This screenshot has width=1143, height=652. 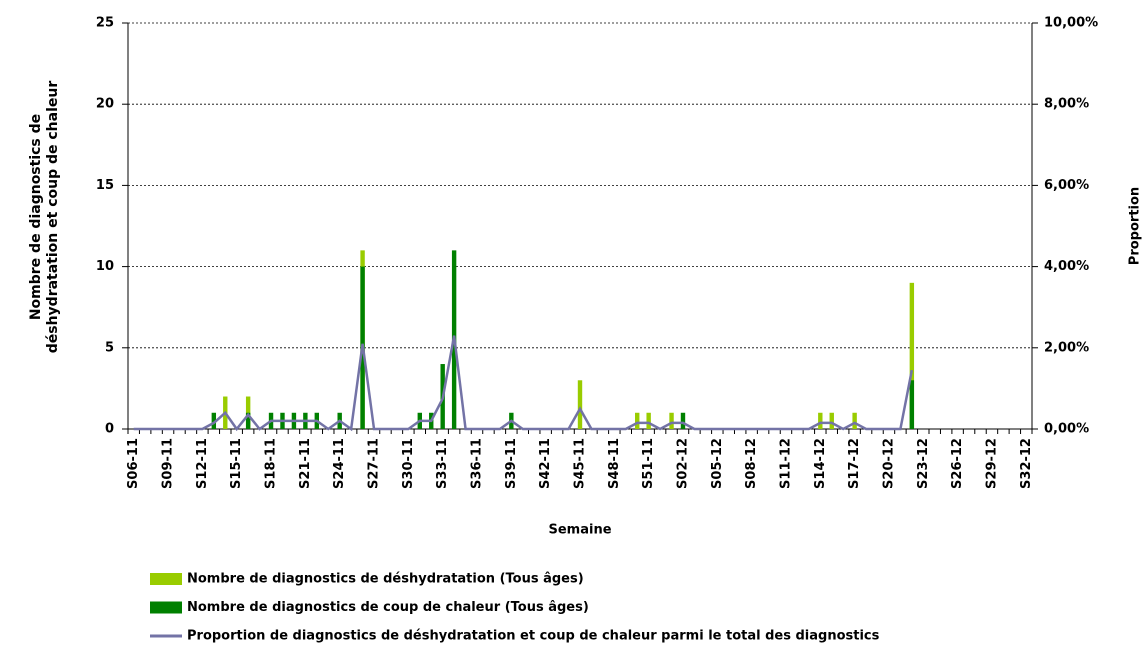 What do you see at coordinates (408, 463) in the screenshot?
I see `x-tick-label: S30-11` at bounding box center [408, 463].